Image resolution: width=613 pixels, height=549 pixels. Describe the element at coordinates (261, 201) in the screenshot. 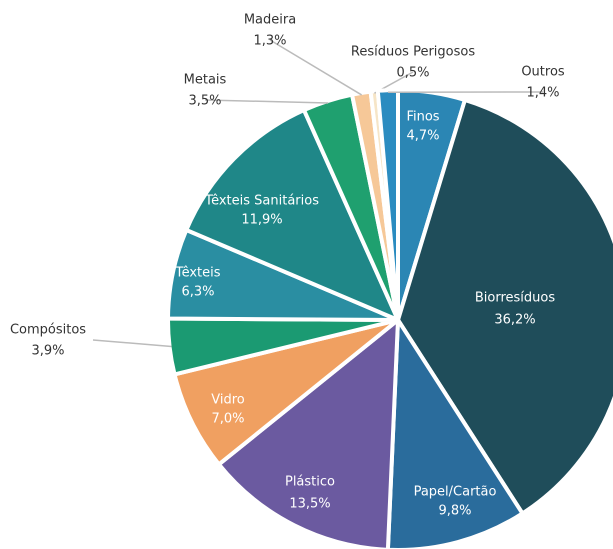

I see `slice-label: Têxteis Sanitários` at that location.